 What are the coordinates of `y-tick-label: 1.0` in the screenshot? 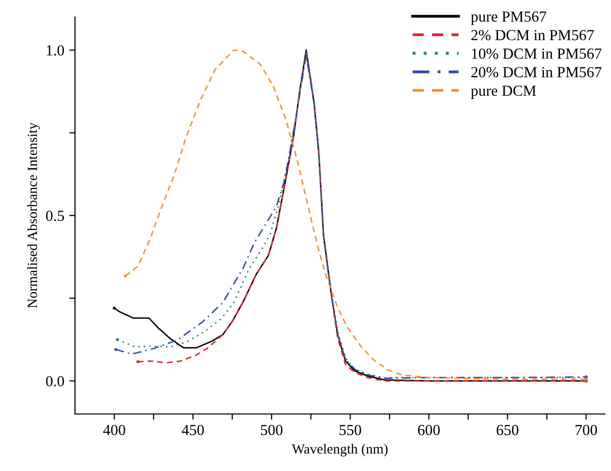 It's located at (55, 50).